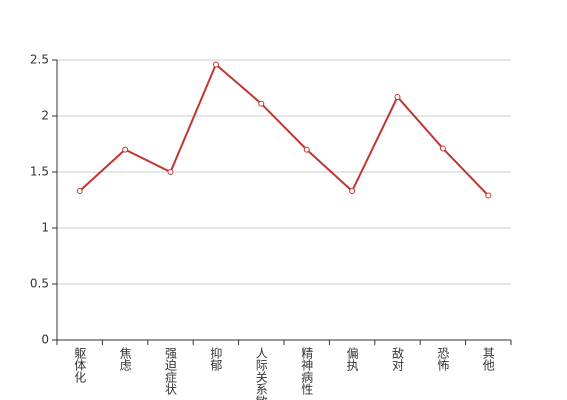 This screenshot has width=567, height=400. I want to click on x-tick-label: 躯体化, so click(80, 365).